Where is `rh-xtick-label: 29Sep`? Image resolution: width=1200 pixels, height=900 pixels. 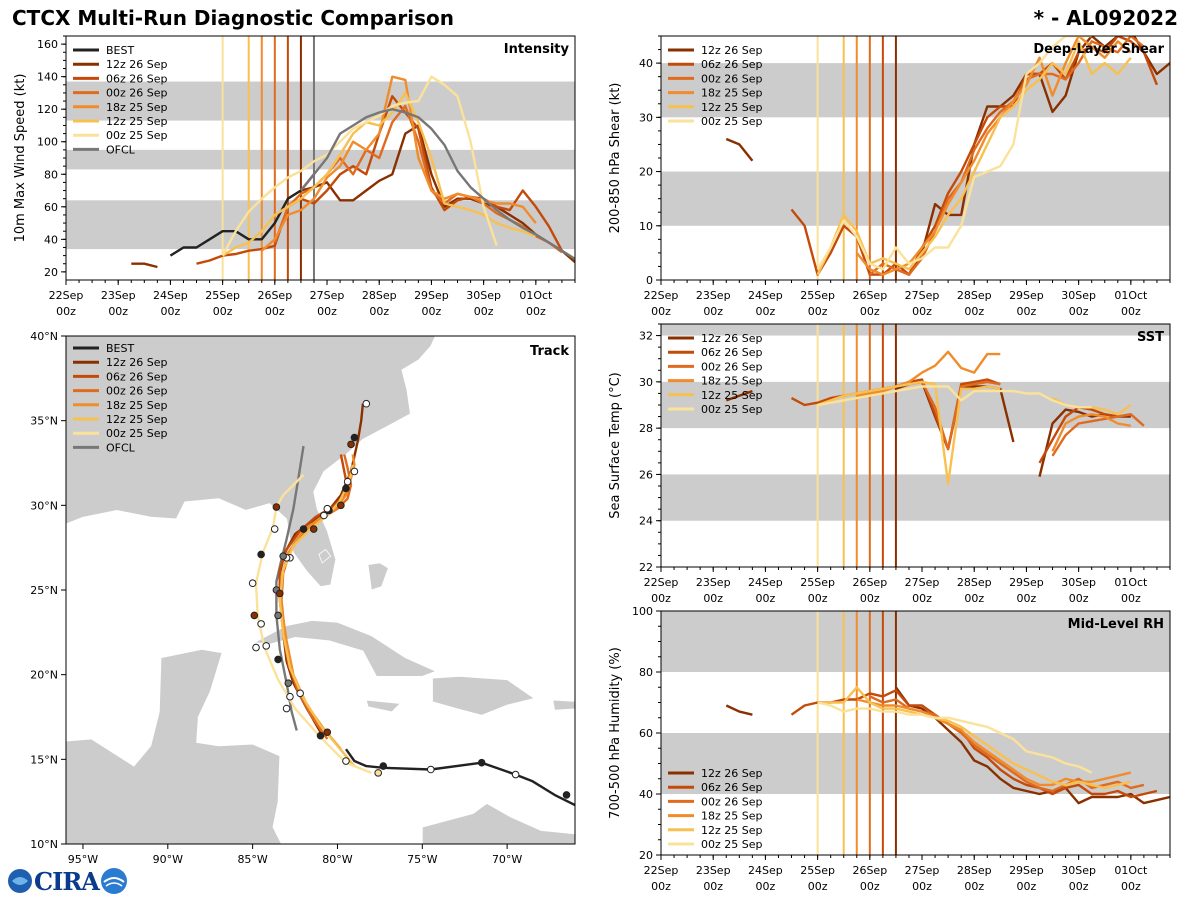
rh-xtick-label: 29Sep is located at coordinates (1026, 870).